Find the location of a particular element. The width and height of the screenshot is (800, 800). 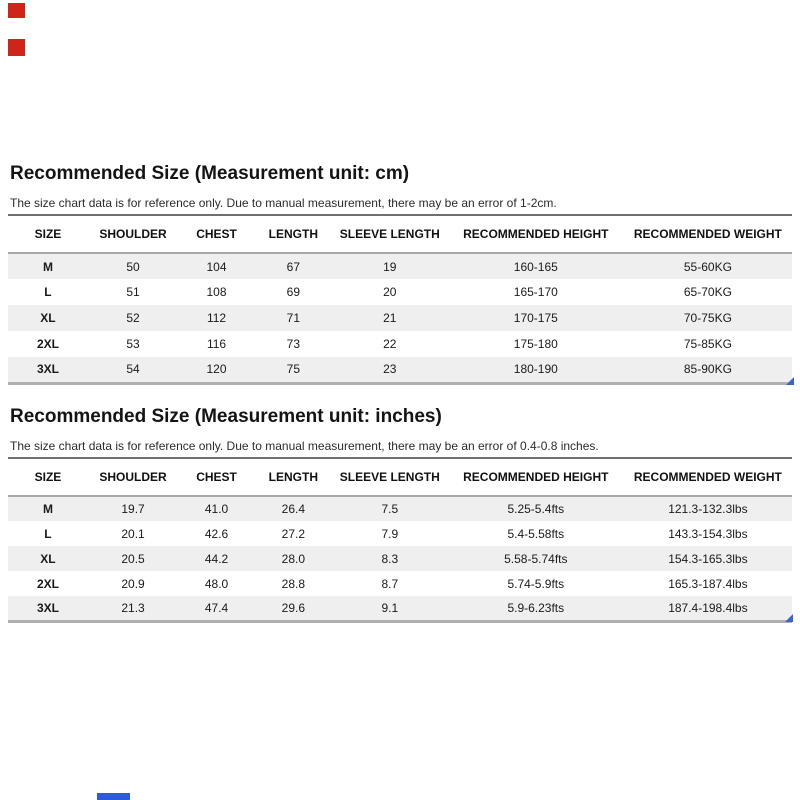

value-cell: 160-165 is located at coordinates (535, 266).